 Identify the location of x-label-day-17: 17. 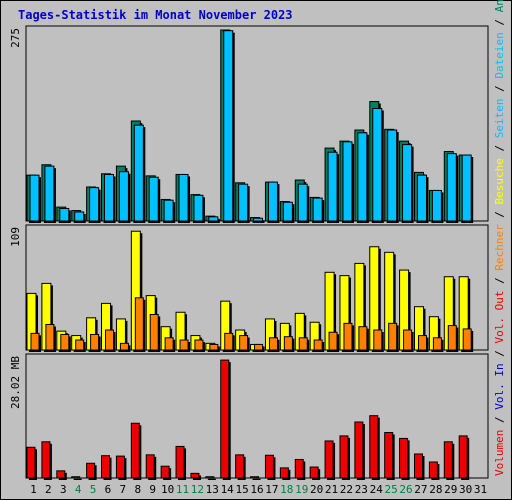
(271, 489).